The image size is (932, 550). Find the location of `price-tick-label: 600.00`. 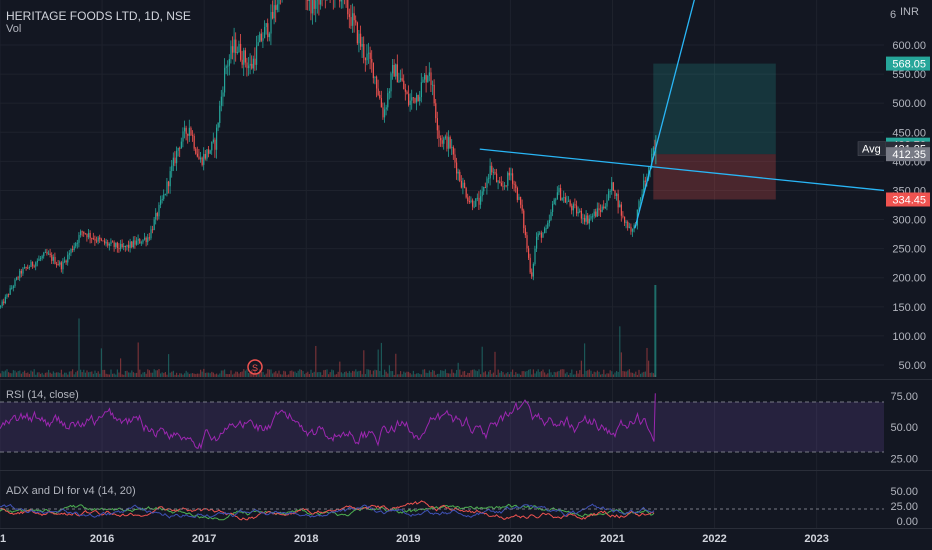

price-tick-label: 600.00 is located at coordinates (909, 46).